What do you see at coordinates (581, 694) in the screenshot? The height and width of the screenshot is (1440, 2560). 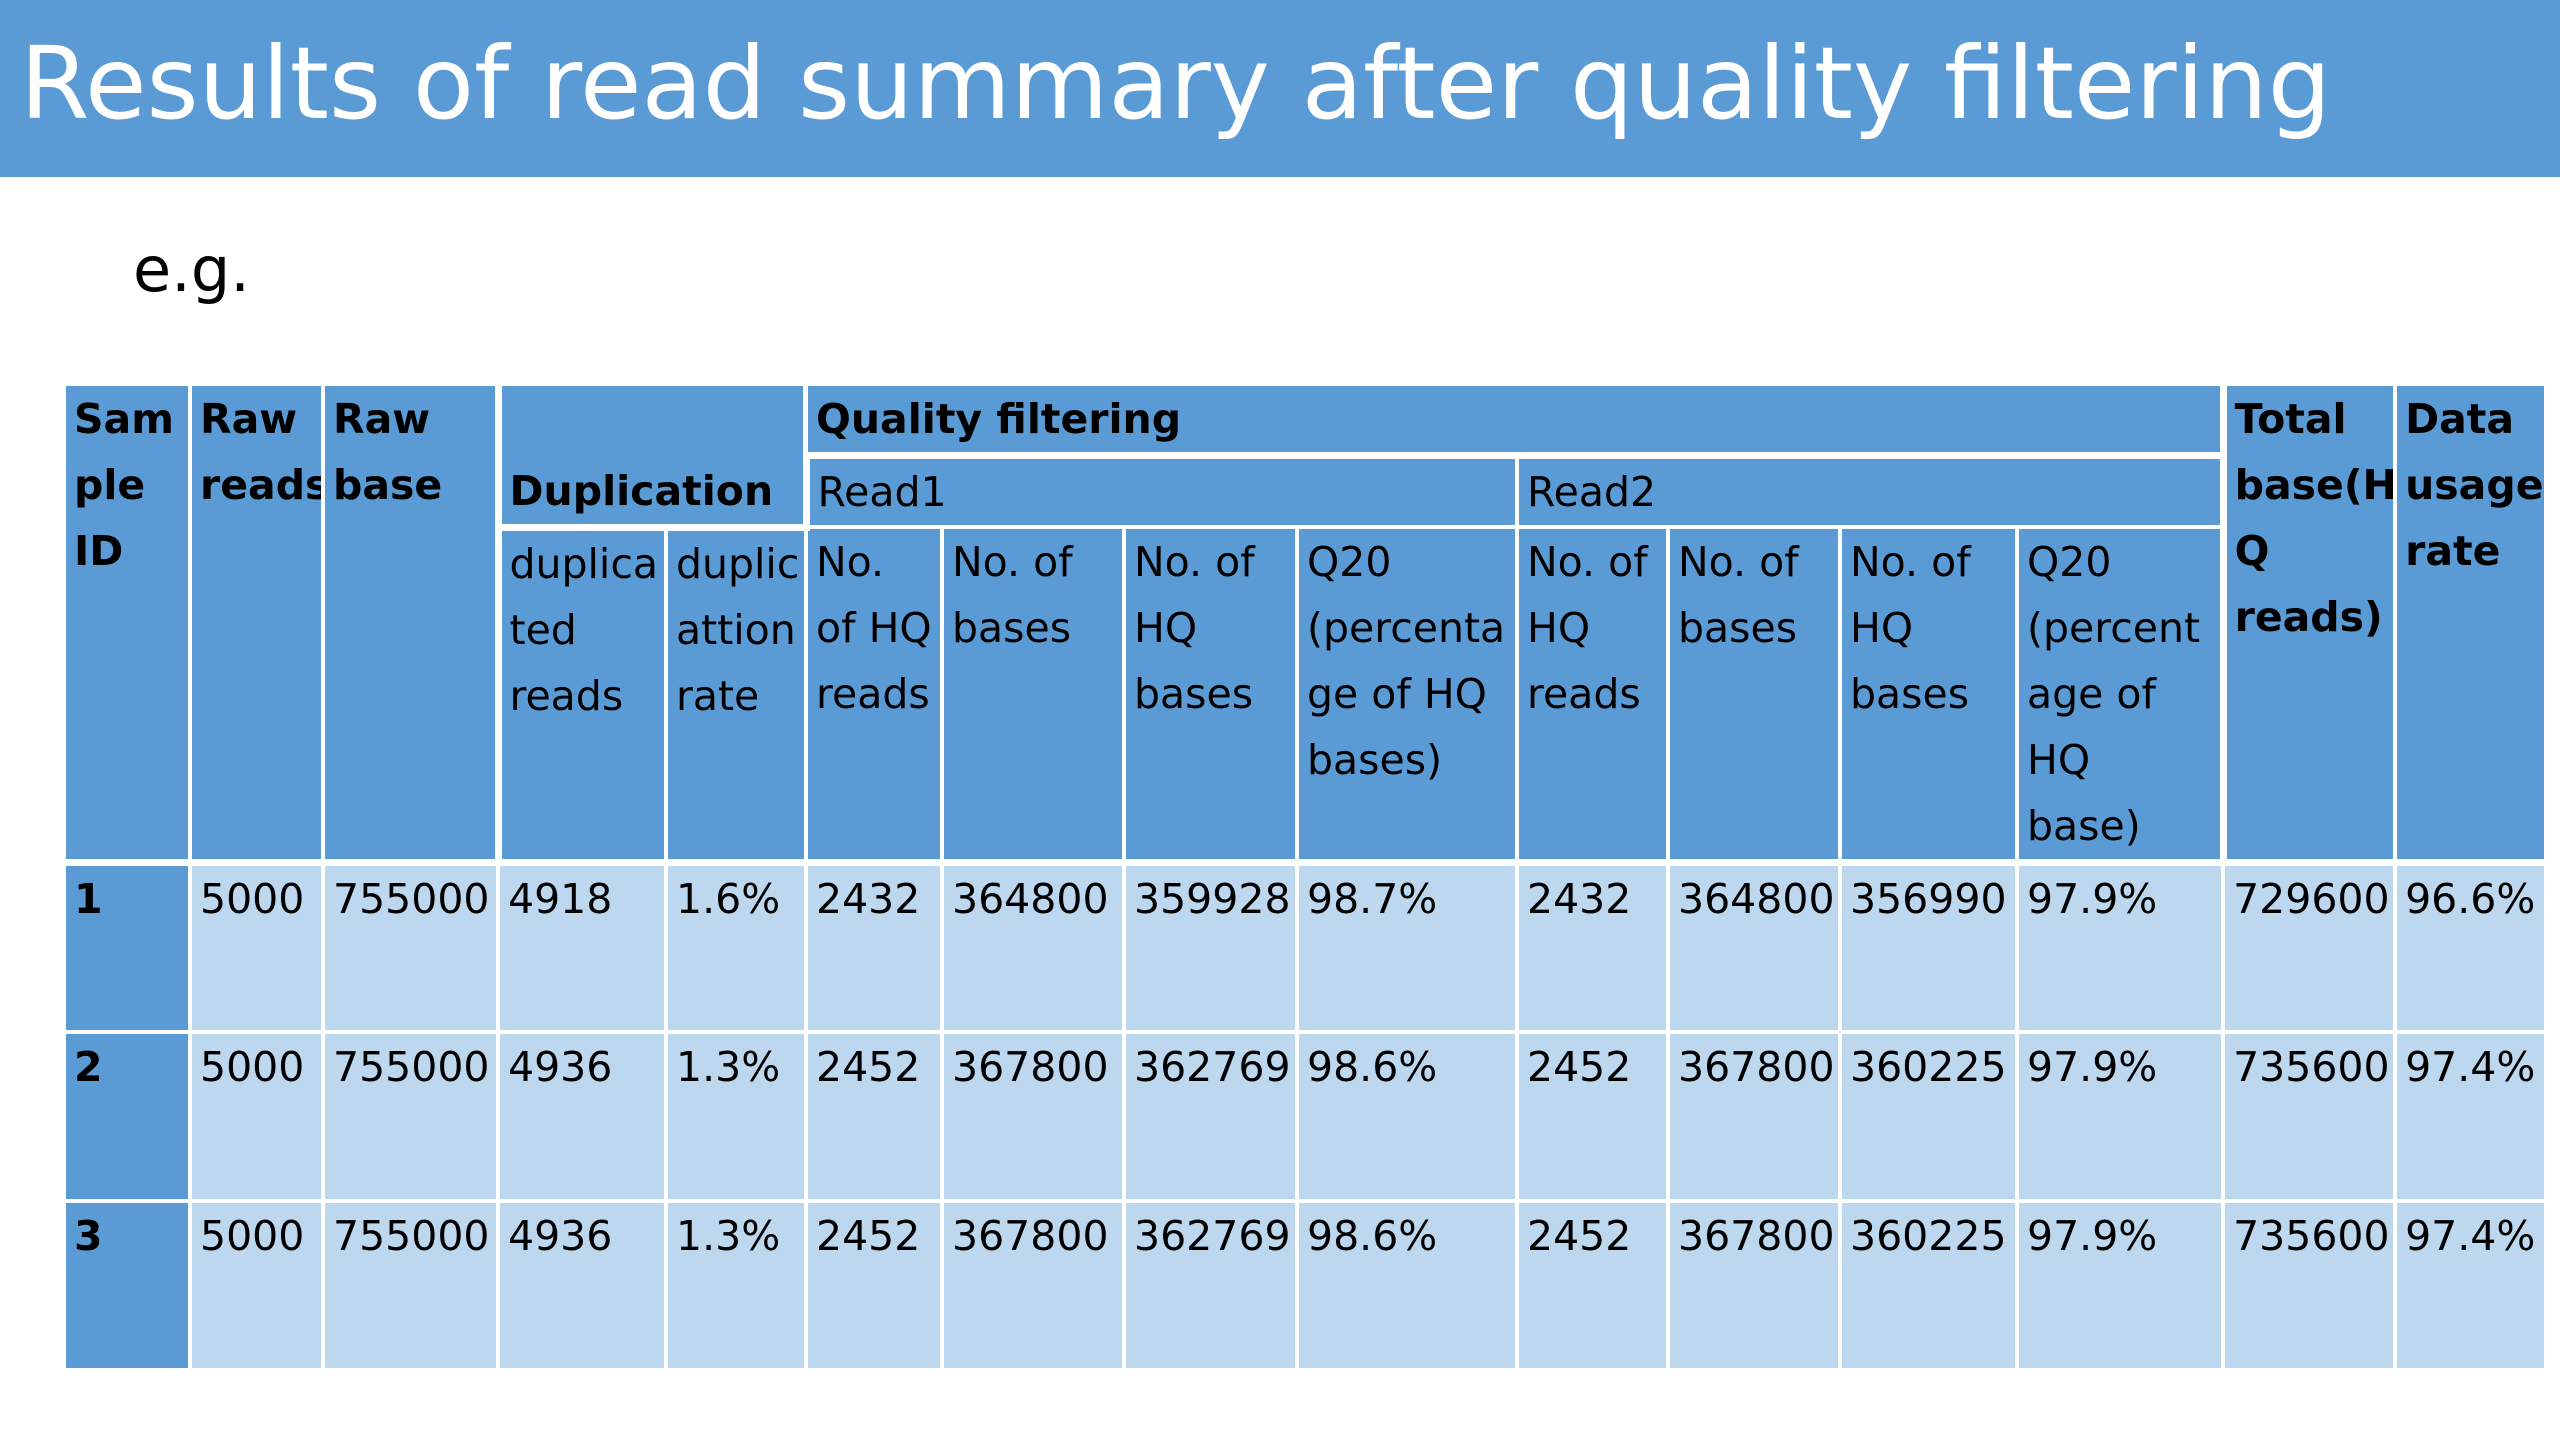 I see `header-duplicated-reads: duplica ted reads` at bounding box center [581, 694].